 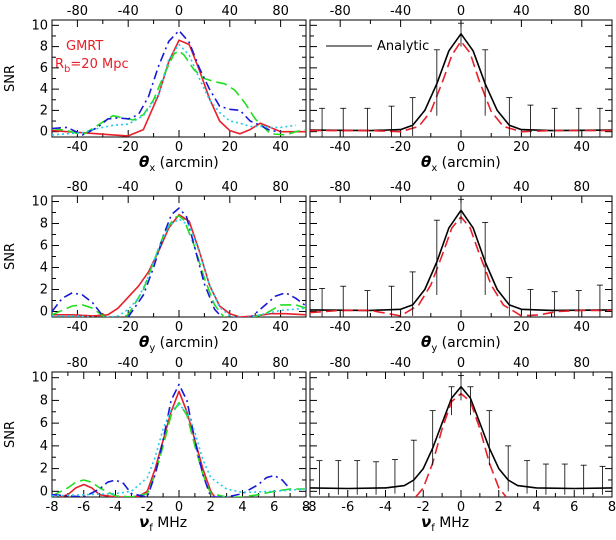 What do you see at coordinates (44, 224) in the screenshot?
I see `y-tick-label: 8` at bounding box center [44, 224].